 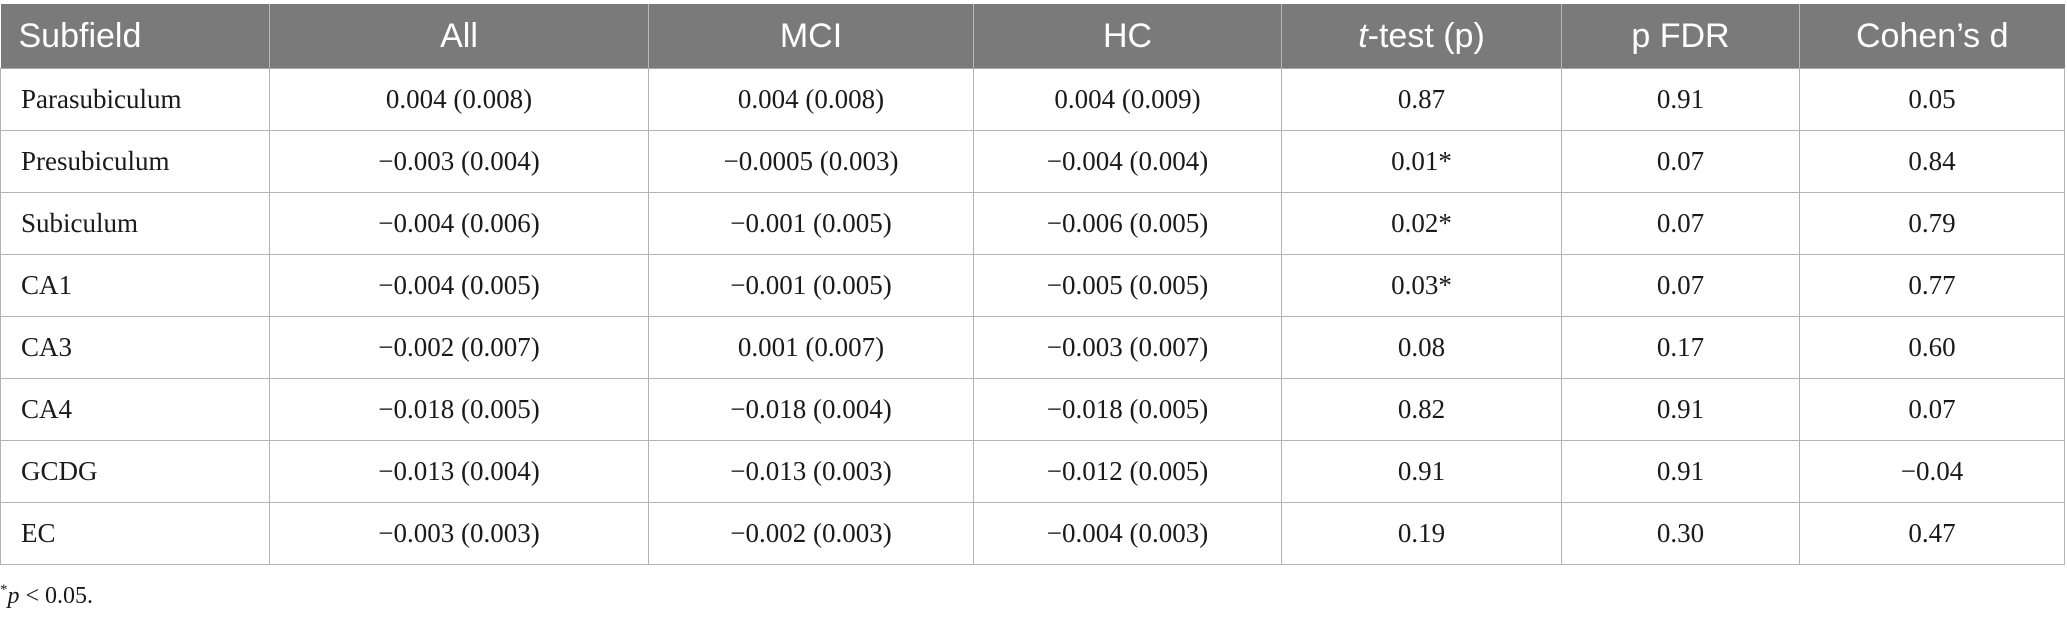 What do you see at coordinates (1421, 285) in the screenshot?
I see `cell-ttest: 0.03*` at bounding box center [1421, 285].